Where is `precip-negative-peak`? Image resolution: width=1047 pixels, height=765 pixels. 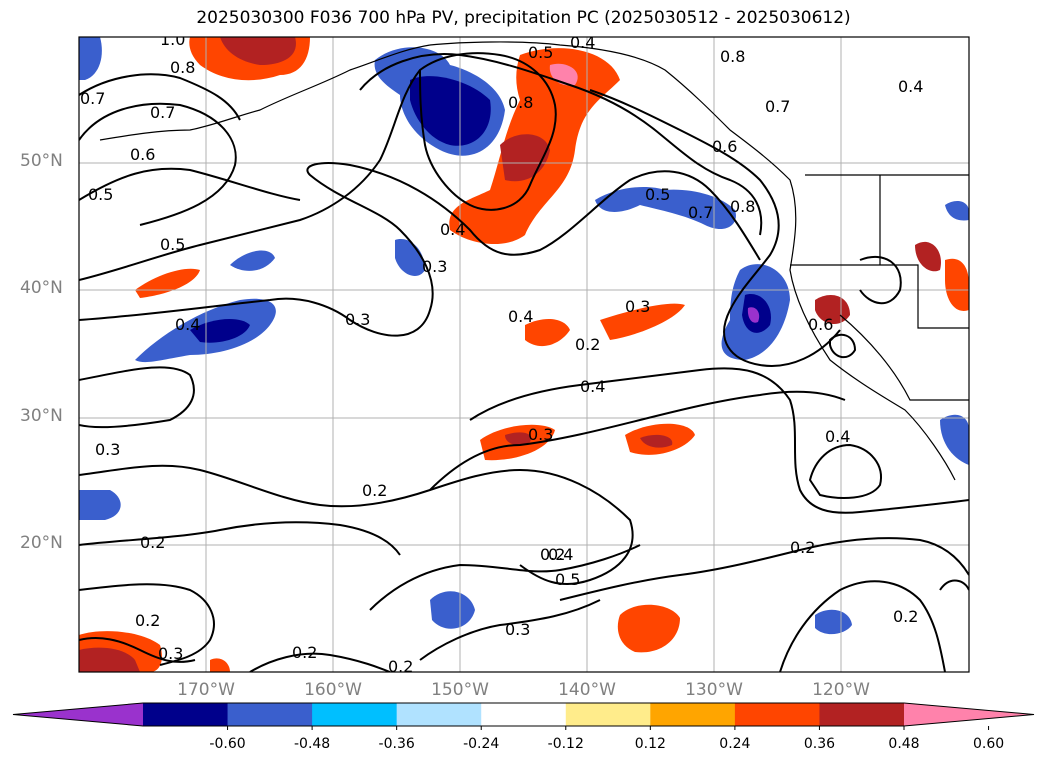 precip-negative-peak is located at coordinates (753, 315).